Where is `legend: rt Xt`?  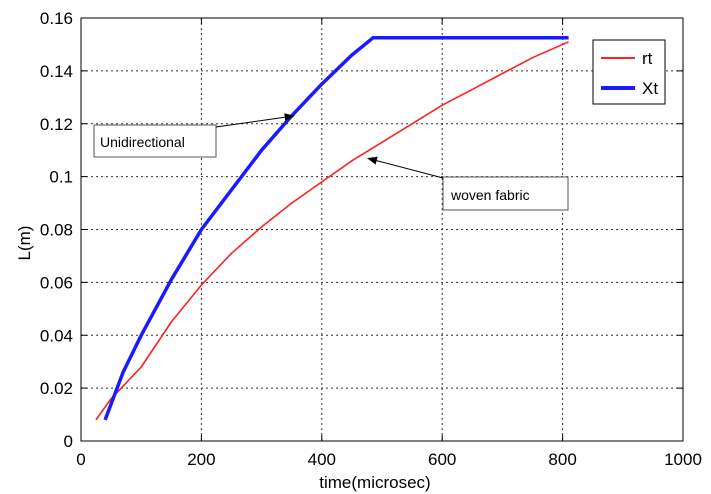
legend: rt Xt is located at coordinates (629, 72).